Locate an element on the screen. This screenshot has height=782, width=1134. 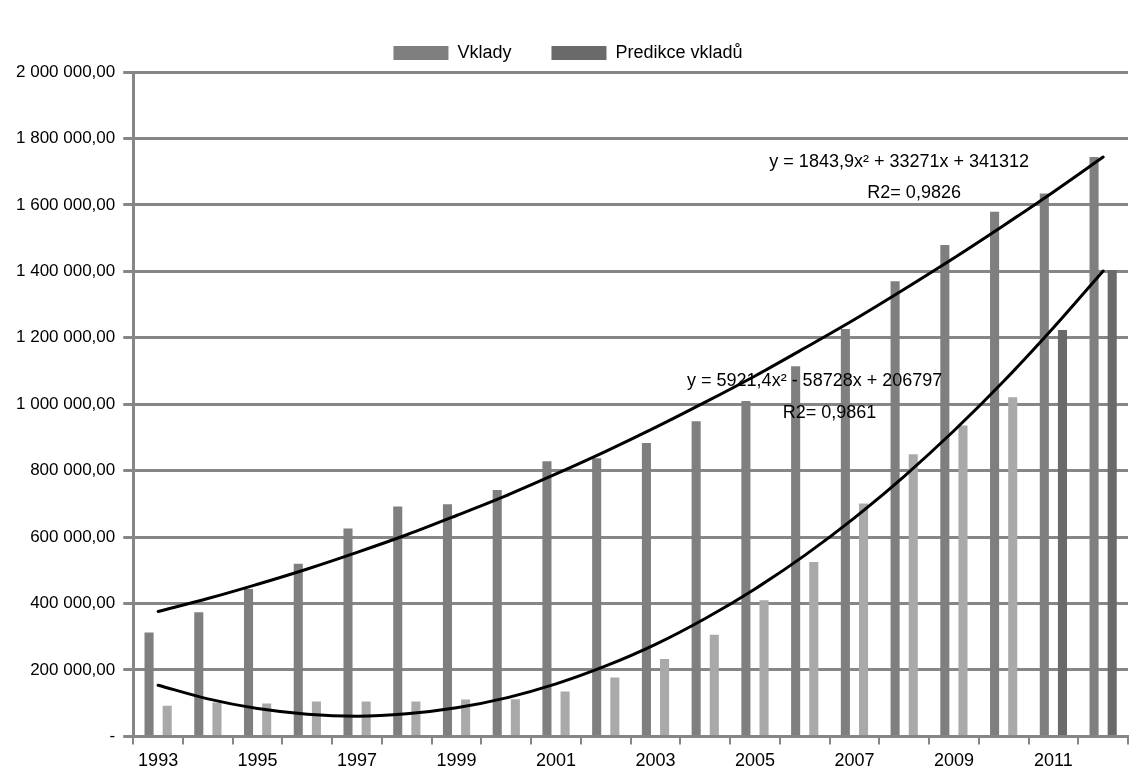
legend-label: Vklady is located at coordinates (484, 51).